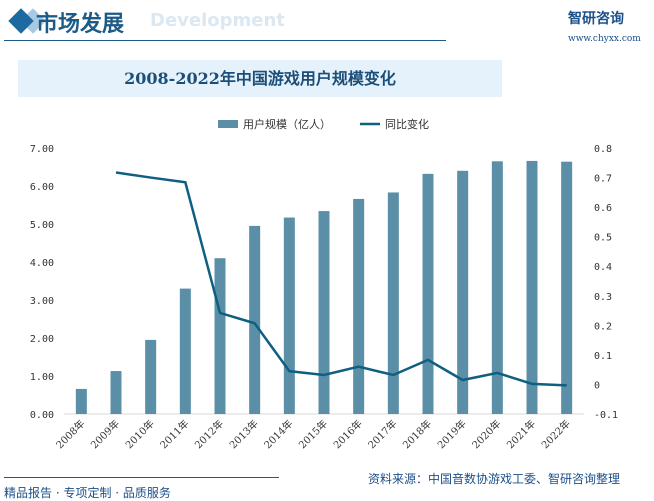  I want to click on left-tick-label: 7.00, so click(42, 149).